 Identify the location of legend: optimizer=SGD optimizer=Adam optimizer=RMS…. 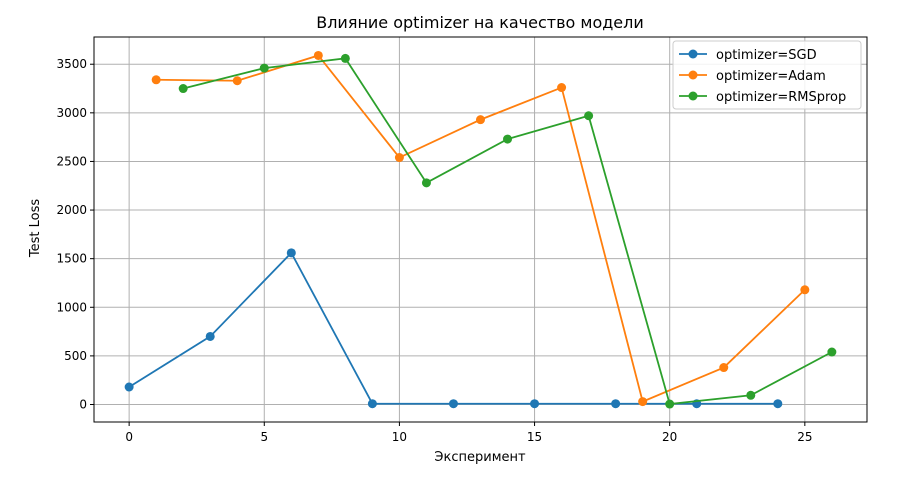
(767, 75).